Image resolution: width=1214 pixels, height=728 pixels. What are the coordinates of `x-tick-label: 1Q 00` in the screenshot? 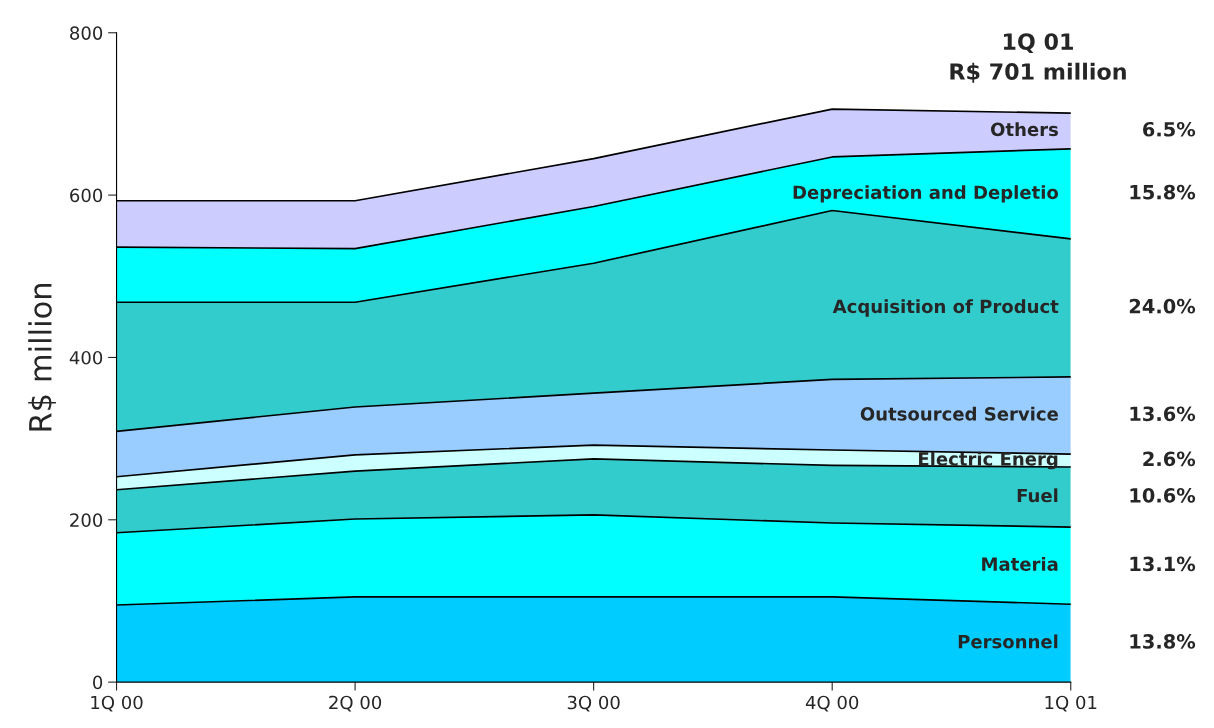 It's located at (117, 703).